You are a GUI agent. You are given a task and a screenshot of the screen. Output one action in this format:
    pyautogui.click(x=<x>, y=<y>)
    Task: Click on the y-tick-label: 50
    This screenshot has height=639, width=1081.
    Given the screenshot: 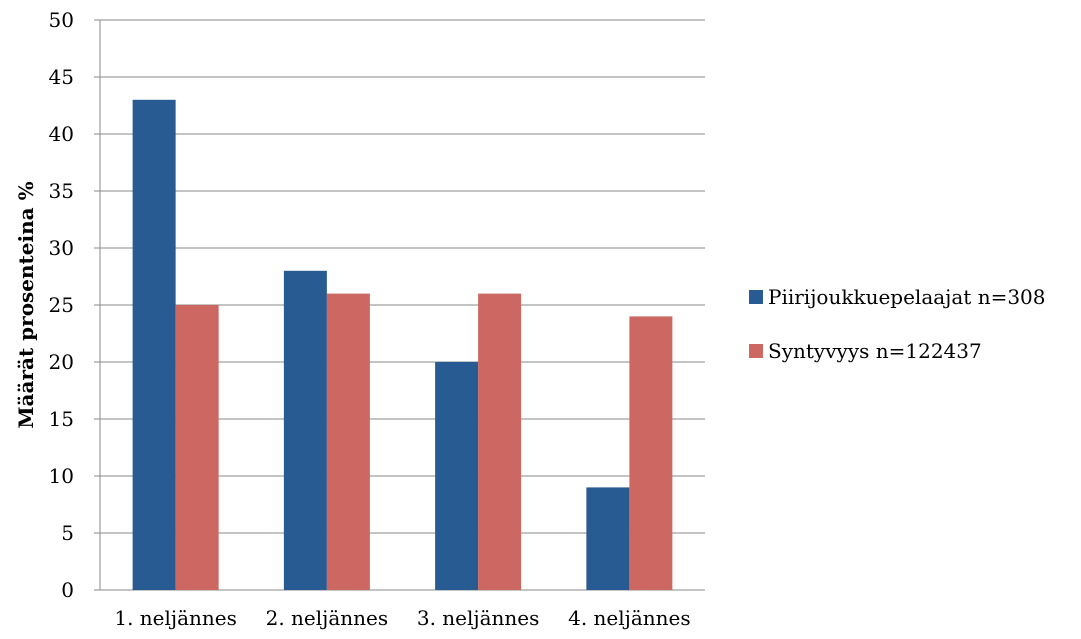 What is the action you would take?
    pyautogui.click(x=61, y=20)
    